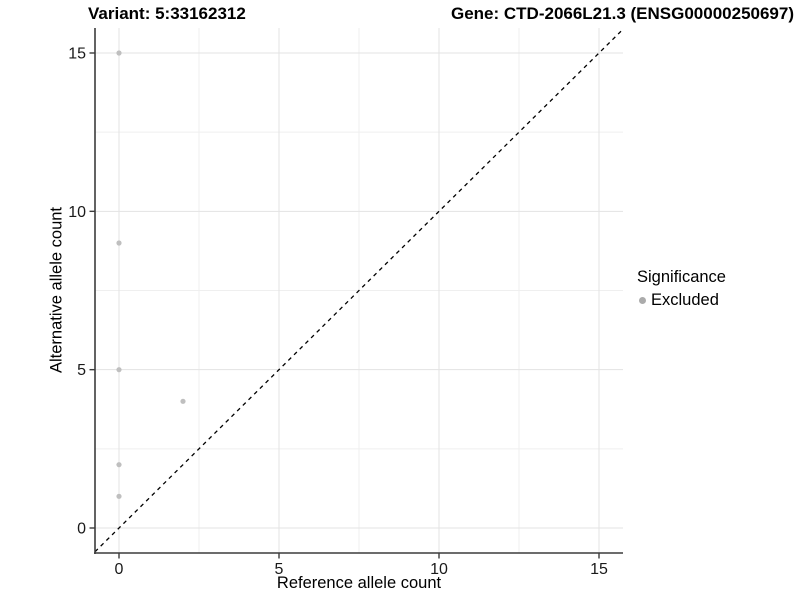 The width and height of the screenshot is (800, 600). What do you see at coordinates (279, 569) in the screenshot?
I see `x-tick-label: 5` at bounding box center [279, 569].